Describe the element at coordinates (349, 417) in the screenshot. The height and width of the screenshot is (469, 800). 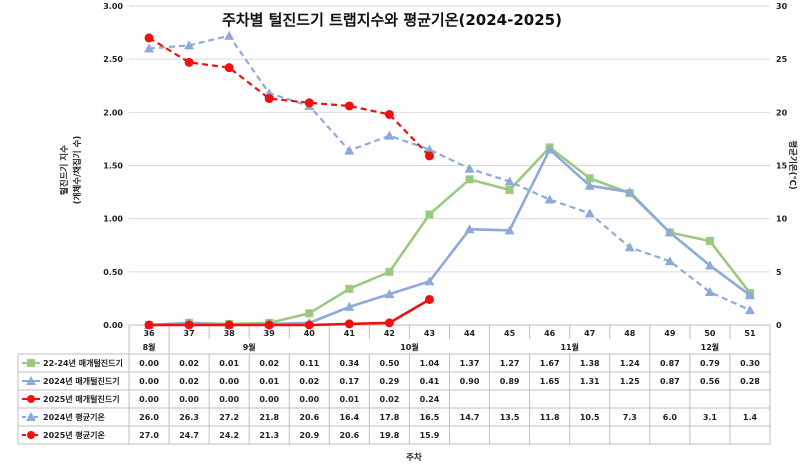
I see `table-cell: 16.4` at that location.